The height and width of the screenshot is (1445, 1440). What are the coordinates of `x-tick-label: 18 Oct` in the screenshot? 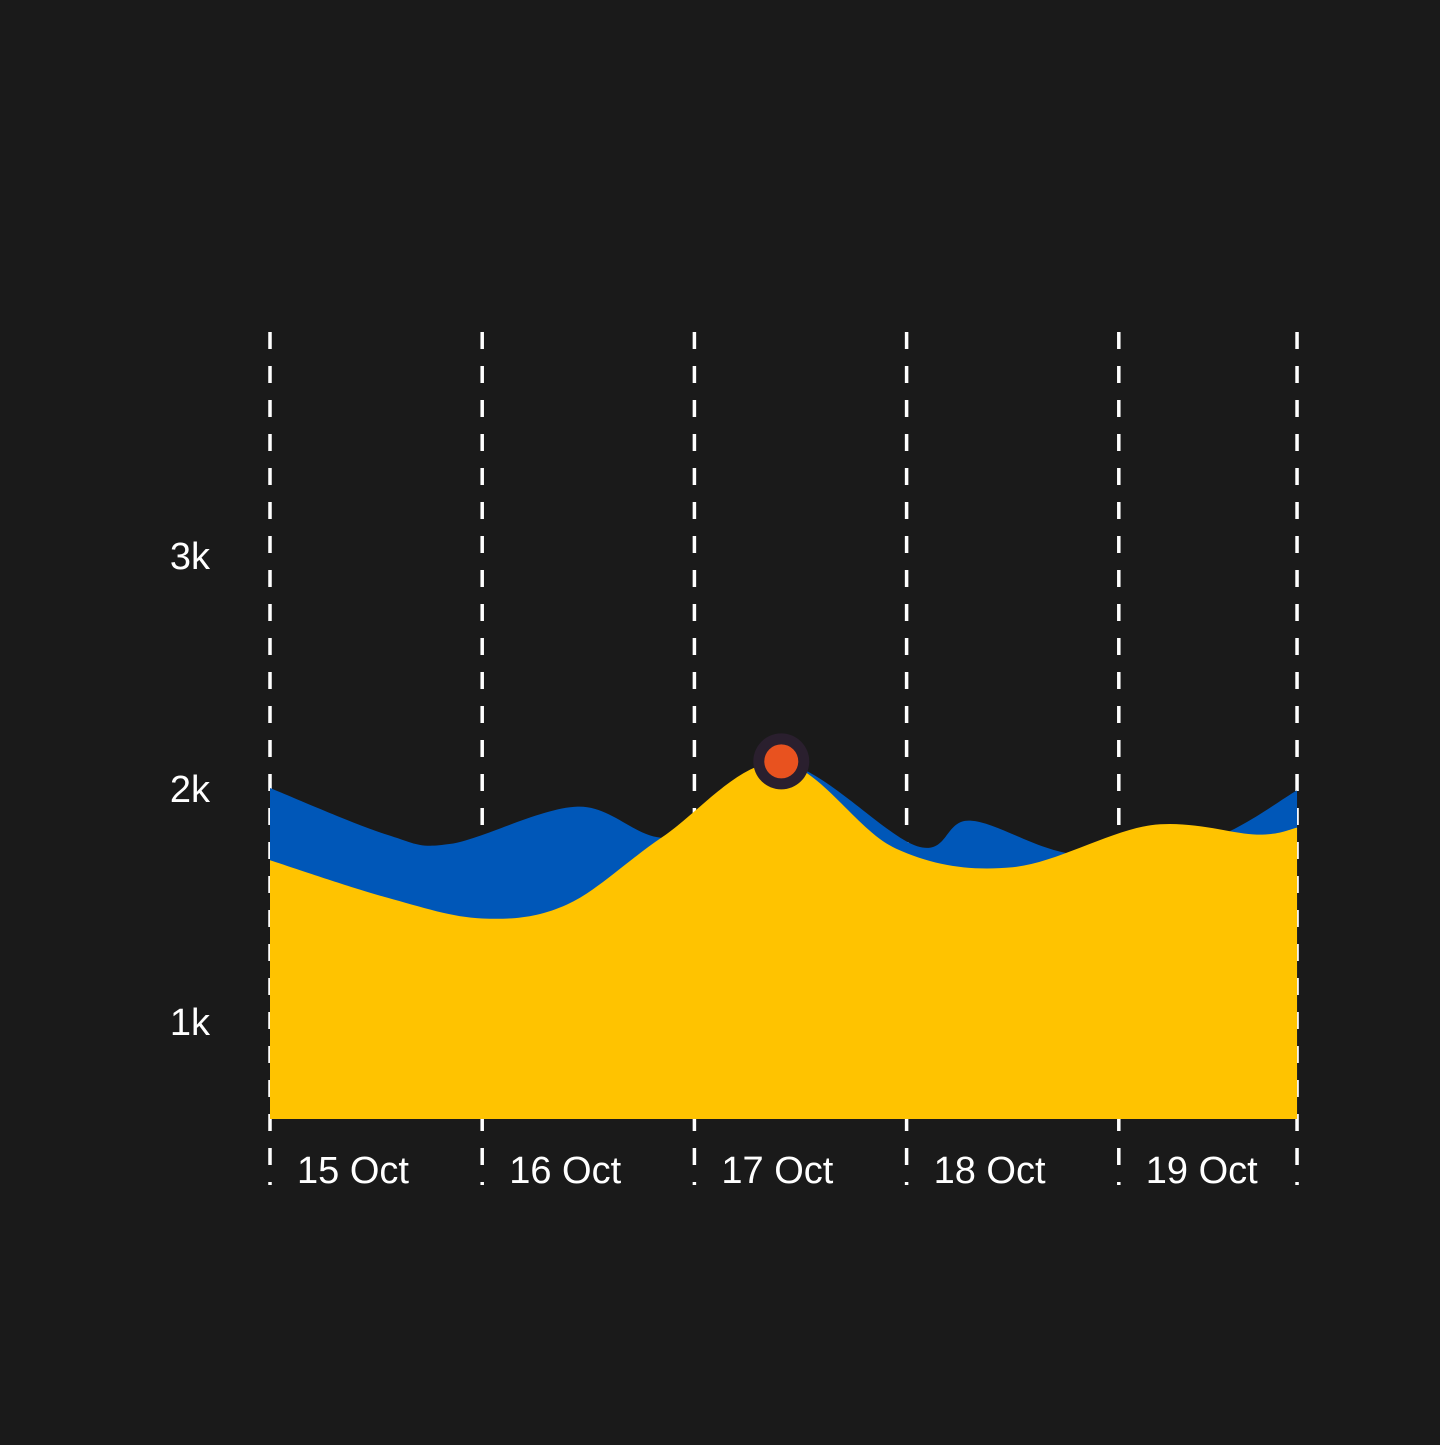 It's located at (990, 1171).